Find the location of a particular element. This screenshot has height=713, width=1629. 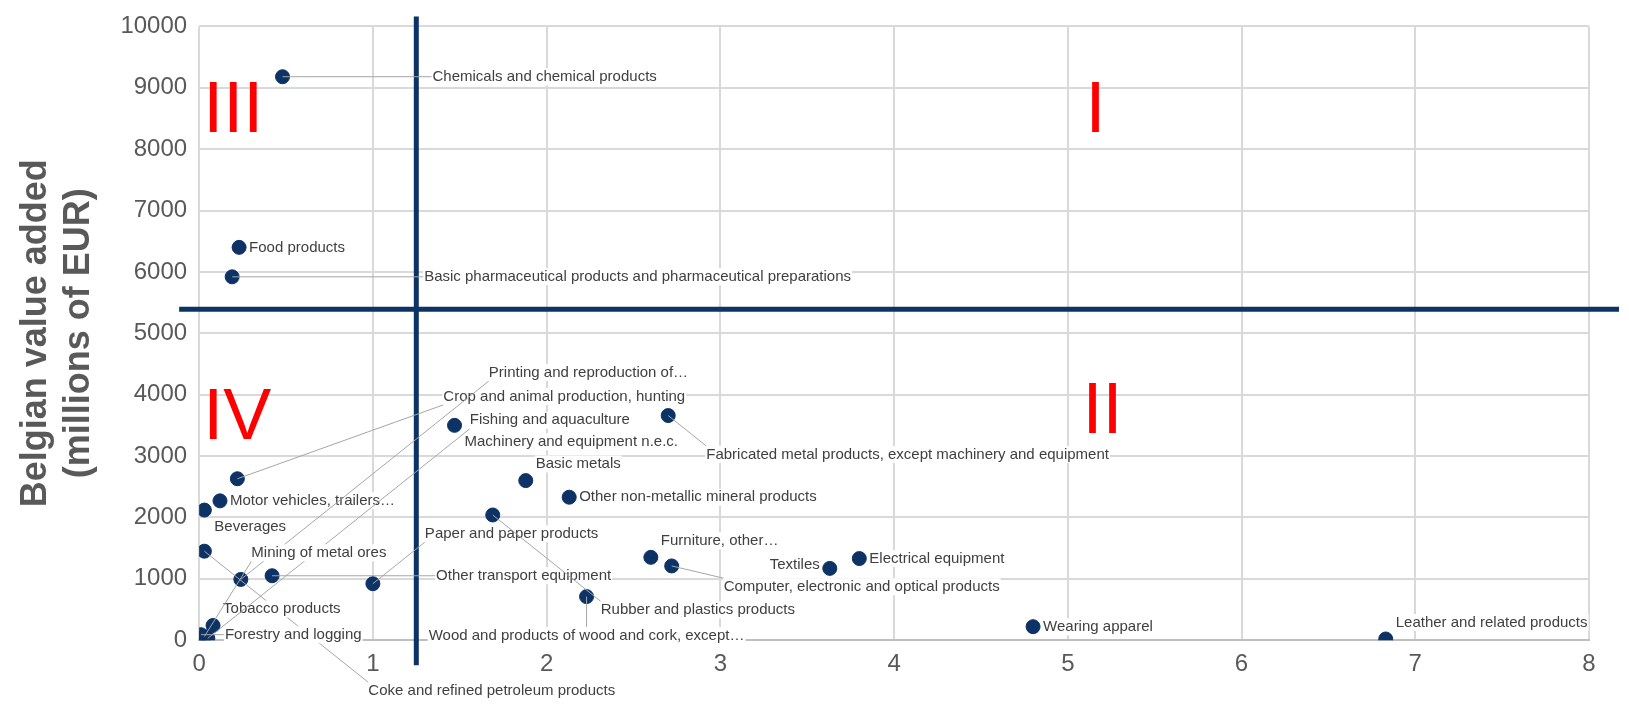

y-tick-label: 3000 is located at coordinates (160, 454).